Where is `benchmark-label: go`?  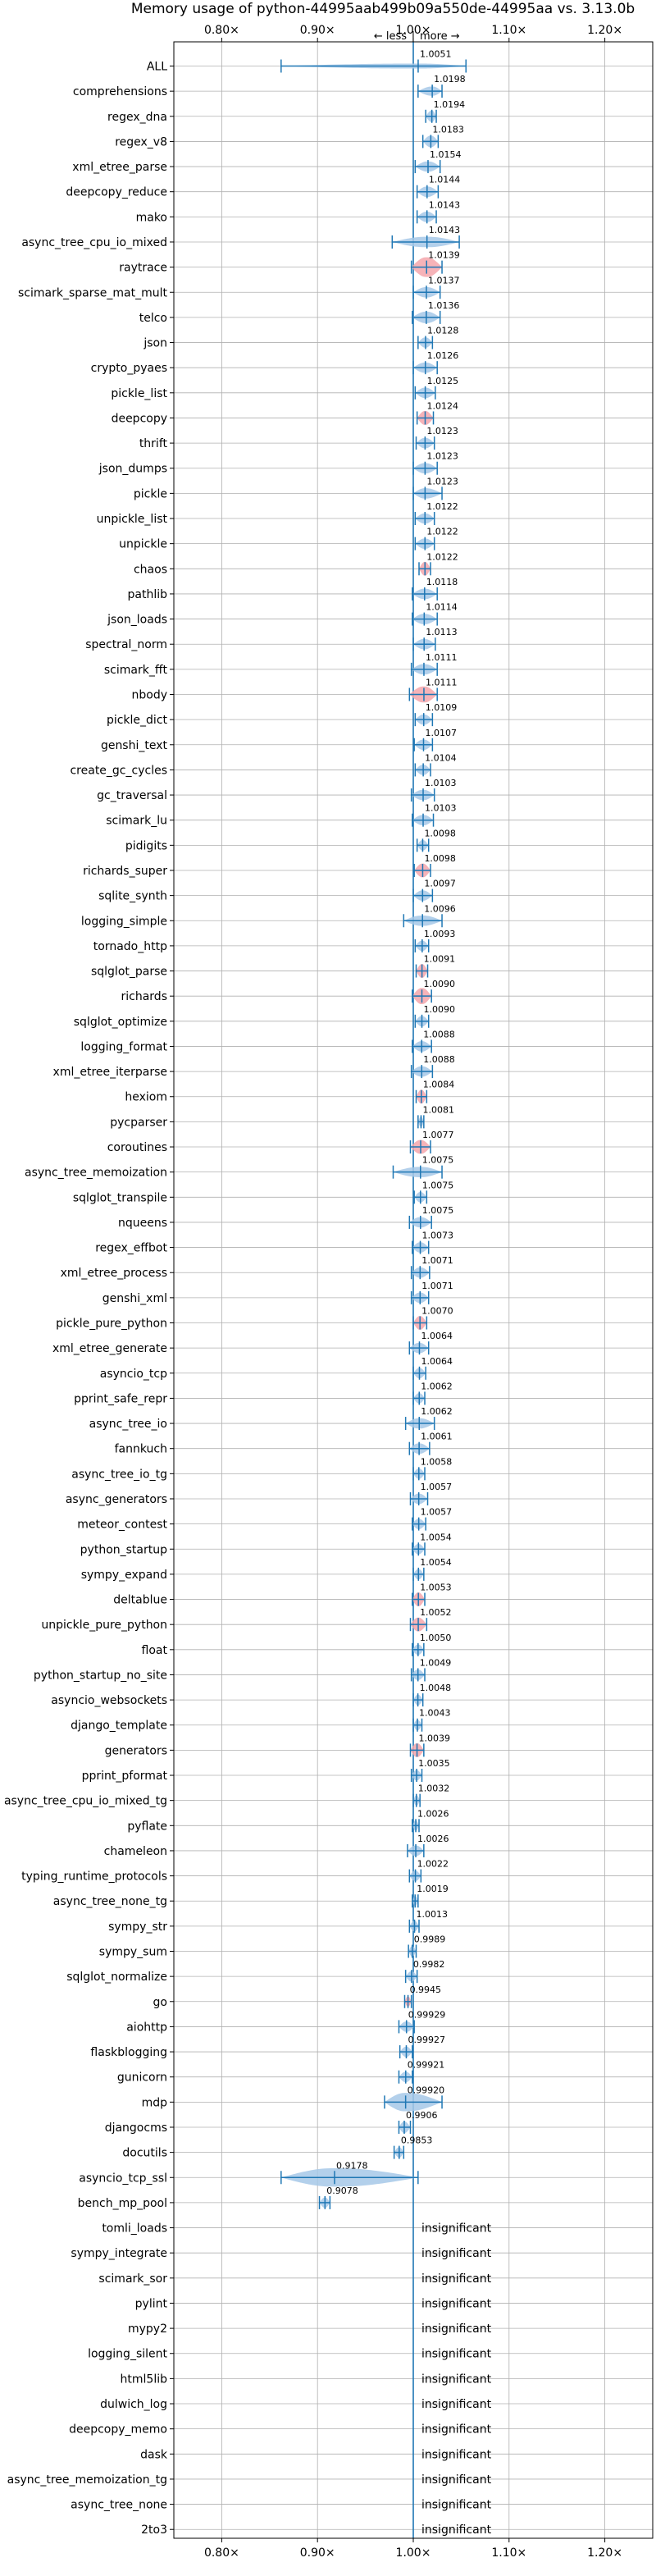
benchmark-label: go is located at coordinates (160, 2003).